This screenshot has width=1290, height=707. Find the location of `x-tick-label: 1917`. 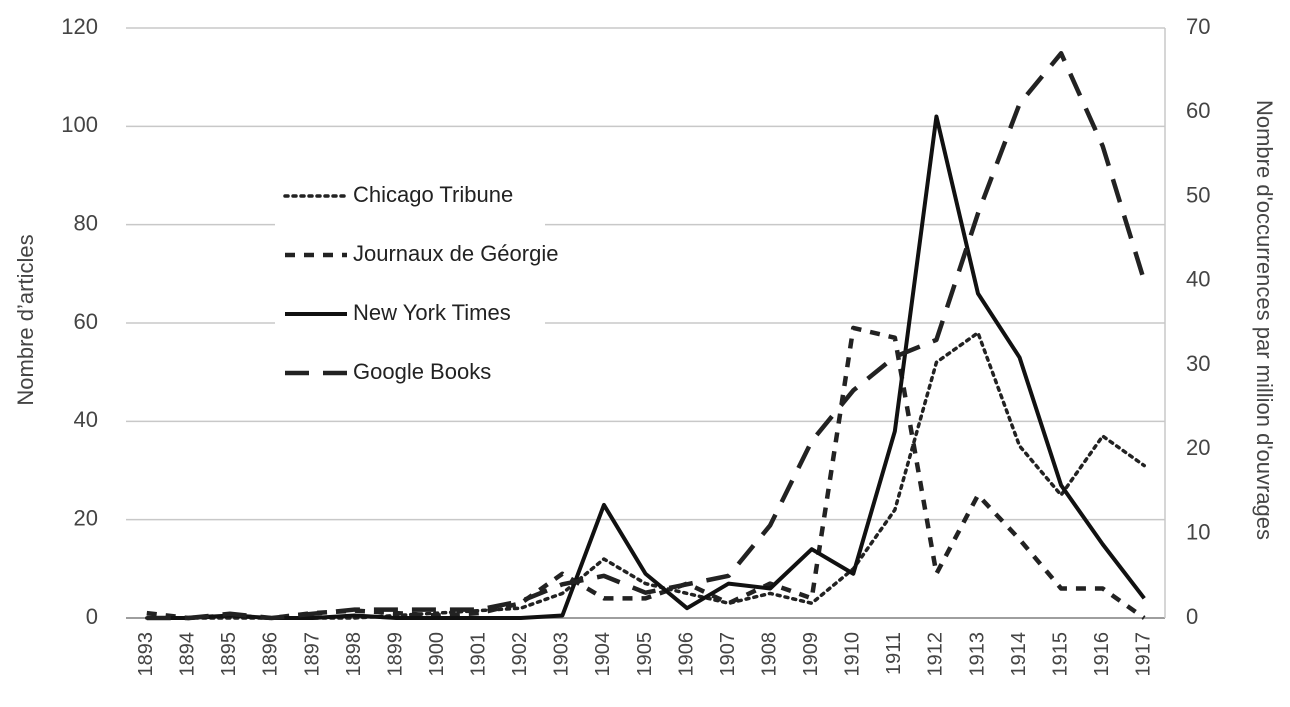

x-tick-label: 1917 is located at coordinates (1144, 654).